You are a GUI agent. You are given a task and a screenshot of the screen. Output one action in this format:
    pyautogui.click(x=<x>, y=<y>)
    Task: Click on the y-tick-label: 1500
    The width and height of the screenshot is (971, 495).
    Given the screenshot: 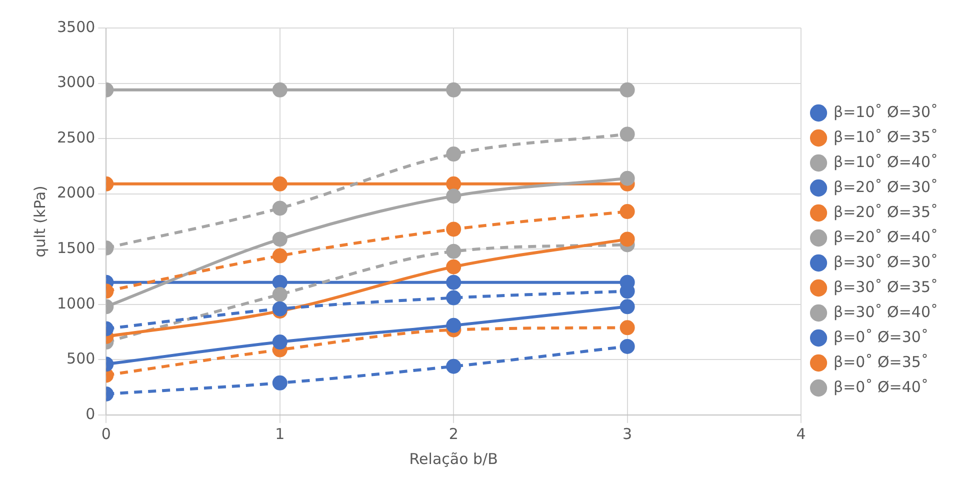 What is the action you would take?
    pyautogui.click(x=76, y=248)
    